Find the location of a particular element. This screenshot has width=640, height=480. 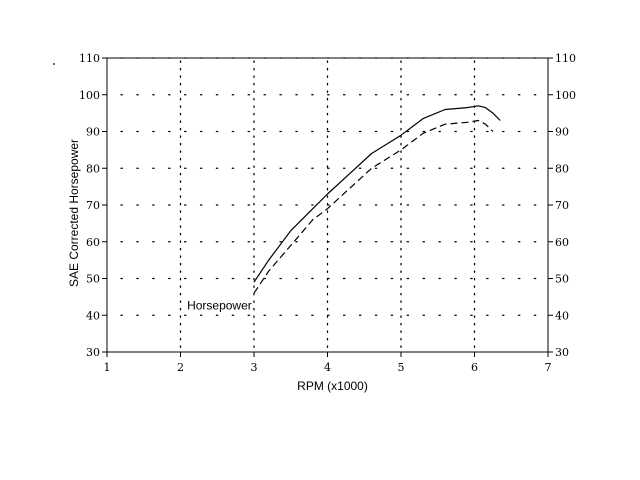

y-tick-label-right: 60 is located at coordinates (562, 242).